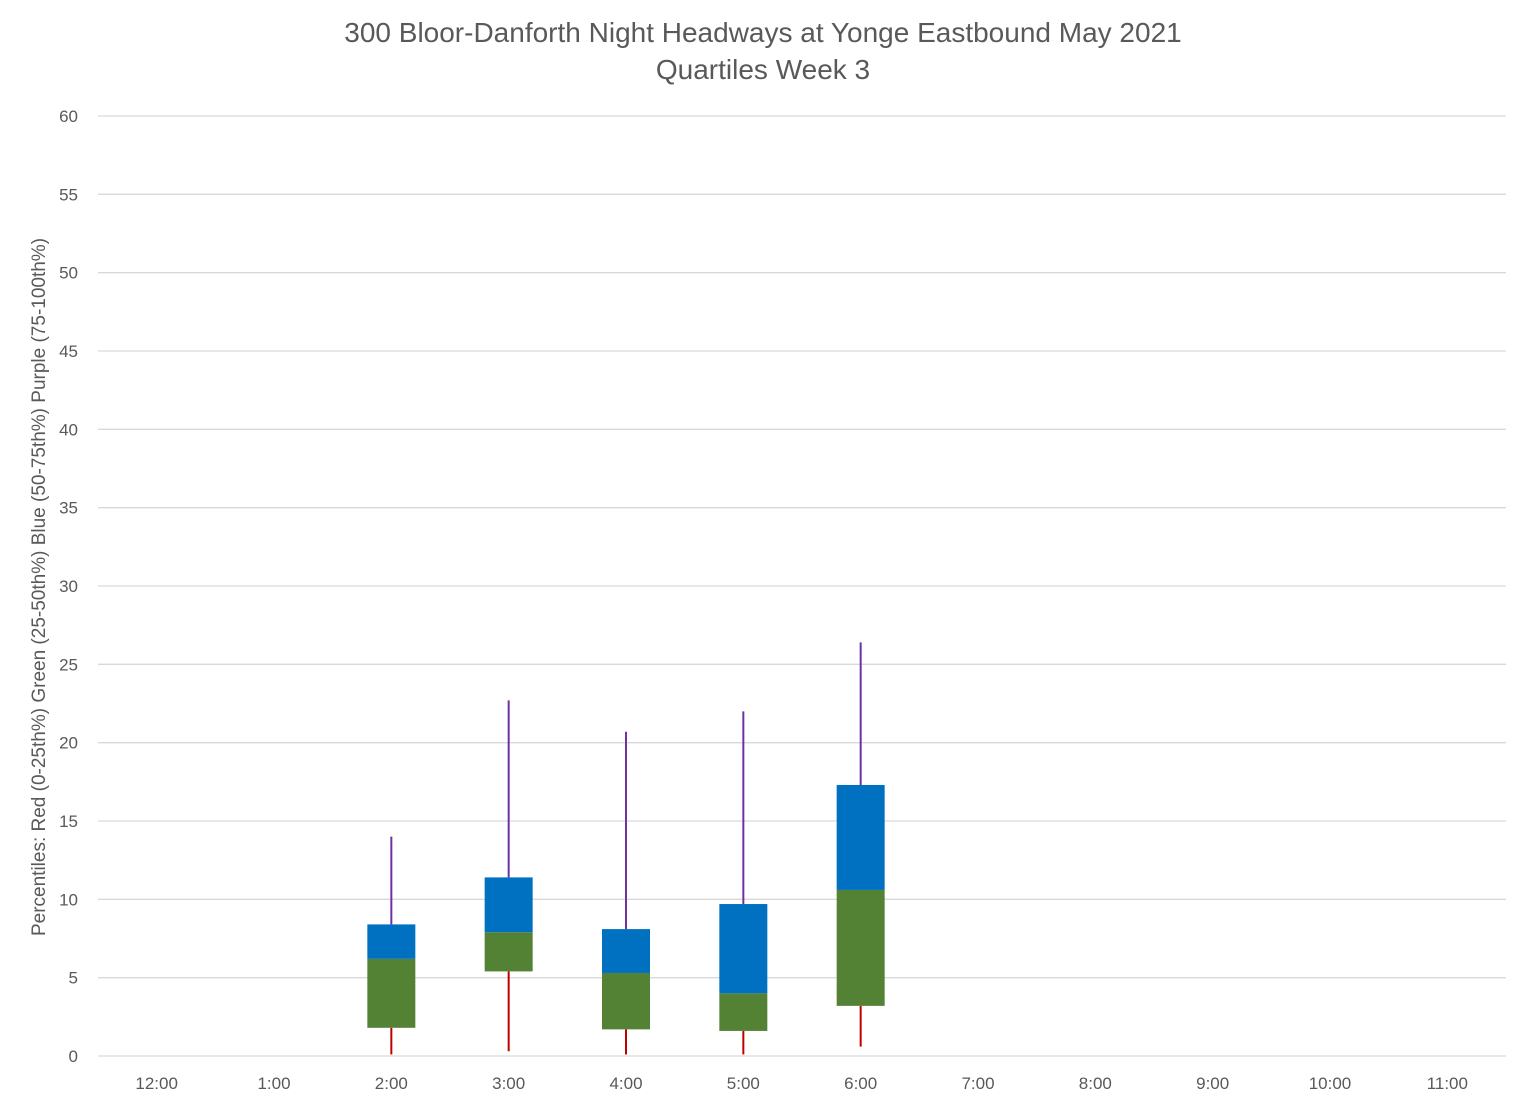  What do you see at coordinates (1447, 1083) in the screenshot?
I see `x-tick-label-11-00: 11:00` at bounding box center [1447, 1083].